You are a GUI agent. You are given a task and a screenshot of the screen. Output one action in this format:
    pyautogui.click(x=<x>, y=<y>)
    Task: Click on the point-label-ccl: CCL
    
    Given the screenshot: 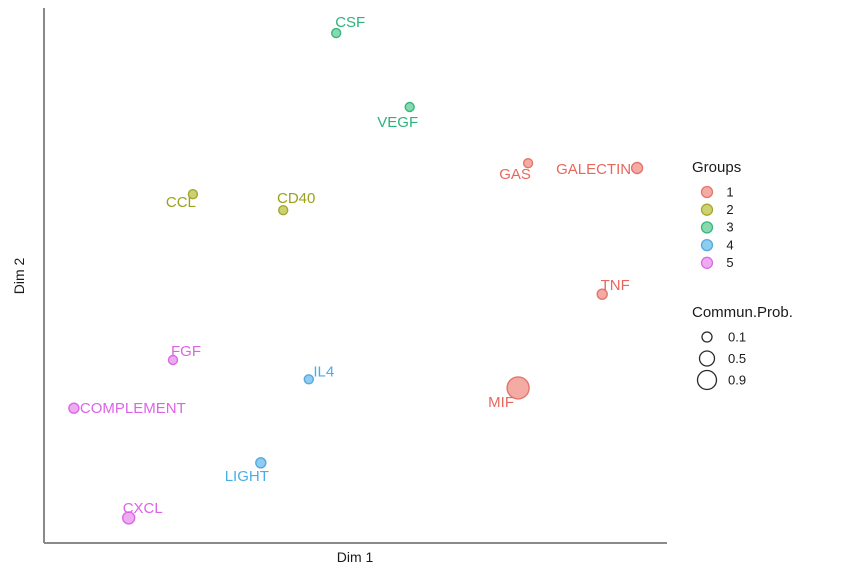 What is the action you would take?
    pyautogui.click(x=181, y=202)
    